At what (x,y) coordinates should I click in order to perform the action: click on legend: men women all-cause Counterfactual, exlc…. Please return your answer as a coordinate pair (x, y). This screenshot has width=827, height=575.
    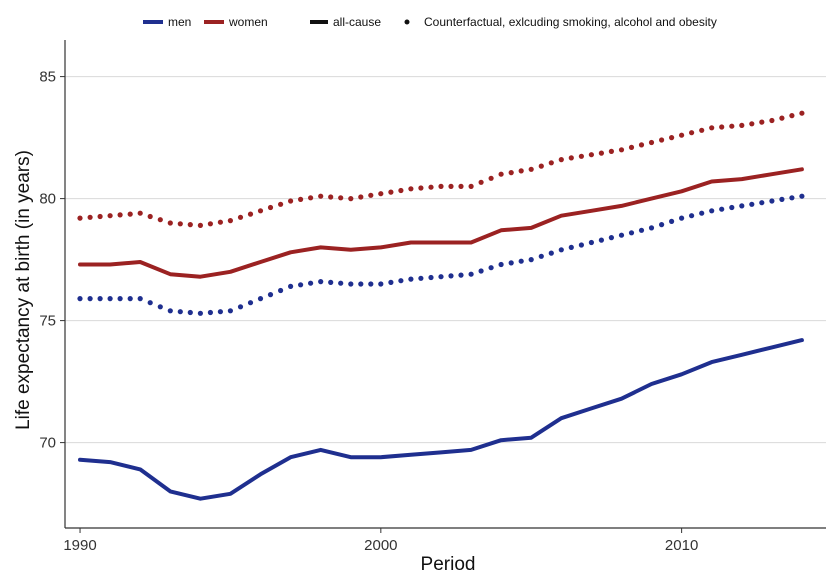
    Looking at the image, I should click on (430, 22).